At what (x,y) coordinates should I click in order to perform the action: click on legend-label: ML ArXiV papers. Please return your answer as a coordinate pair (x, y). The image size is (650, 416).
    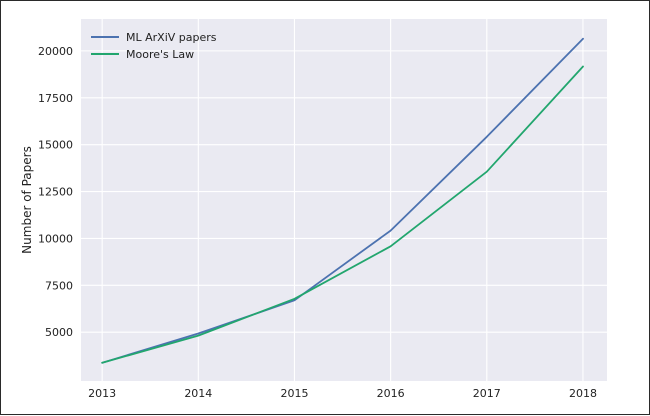
    Looking at the image, I should click on (171, 37).